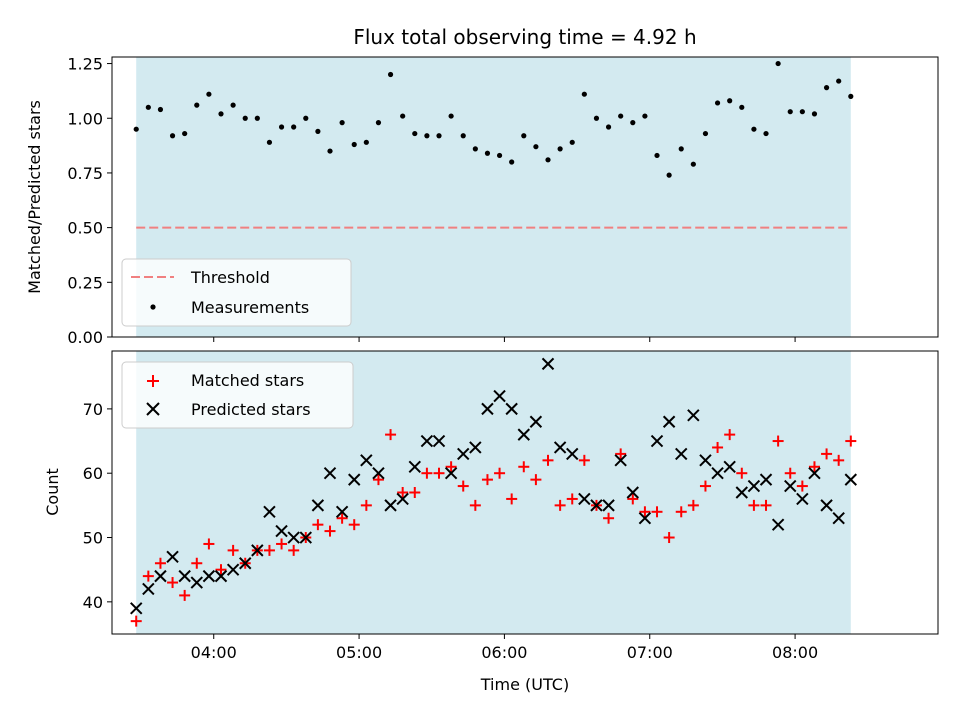 This screenshot has height=720, width=960. Describe the element at coordinates (153, 307) in the screenshot. I see `legend-measurements-swatch` at that location.